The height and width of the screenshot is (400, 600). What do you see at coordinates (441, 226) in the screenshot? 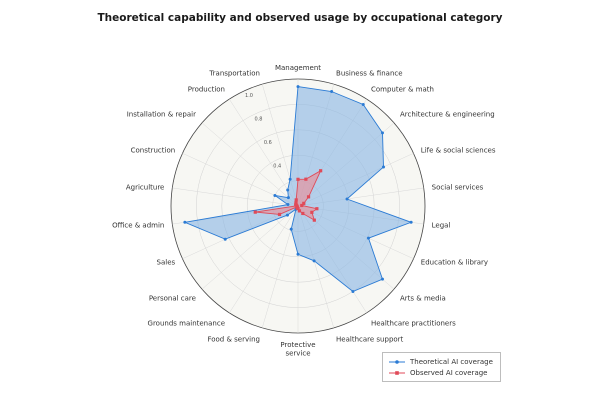
I see `category-label: Legal` at bounding box center [441, 226].